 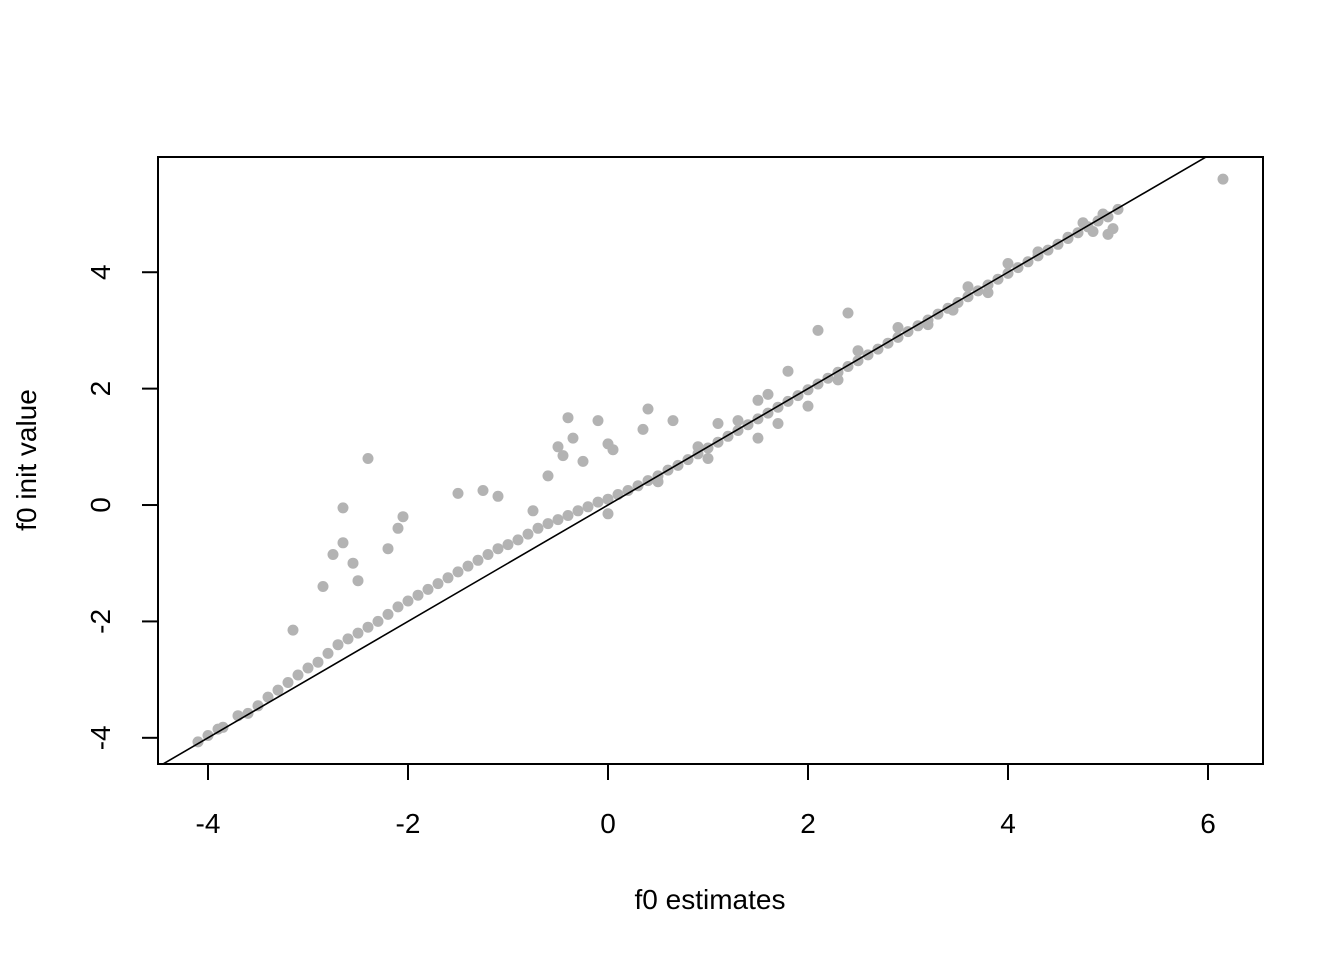 I want to click on y-tick-label: 4, so click(x=100, y=272).